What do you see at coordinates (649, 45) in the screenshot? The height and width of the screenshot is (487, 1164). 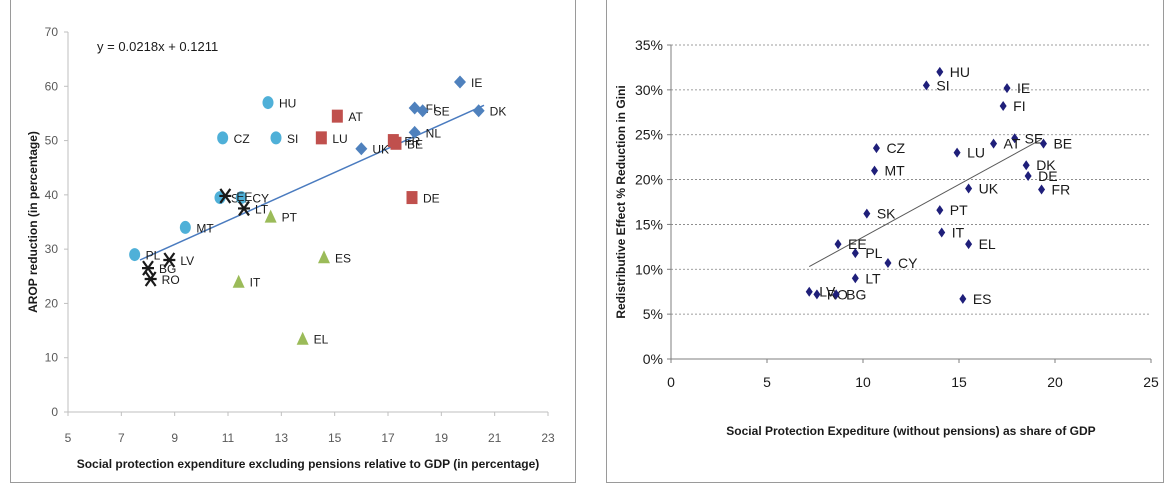 I see `y-tick-label: 35%` at bounding box center [649, 45].